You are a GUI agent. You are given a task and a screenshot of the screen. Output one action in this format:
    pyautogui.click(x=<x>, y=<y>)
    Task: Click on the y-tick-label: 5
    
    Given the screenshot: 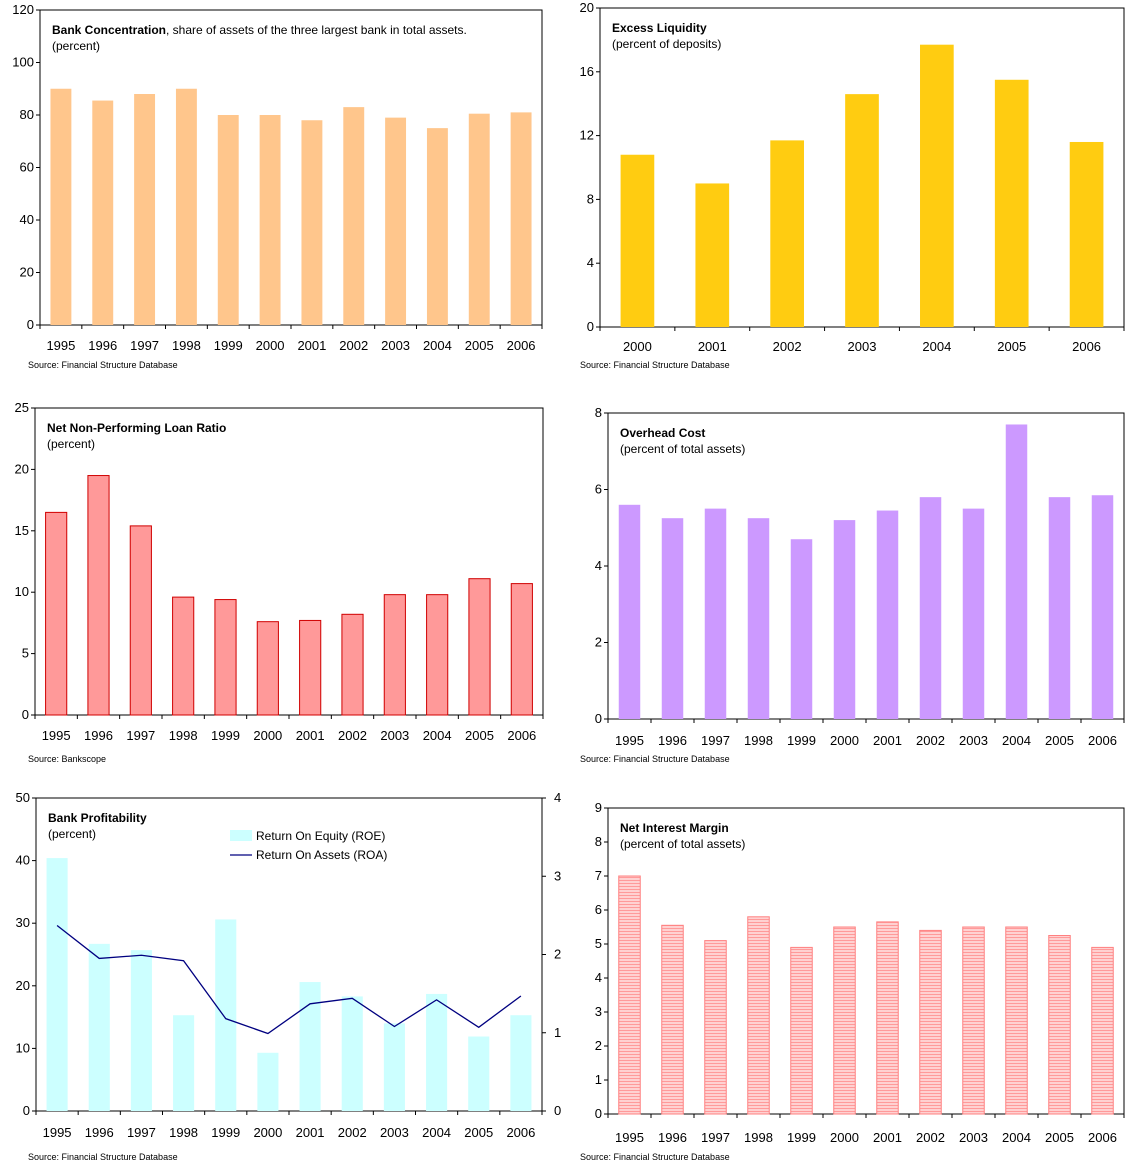 What is the action you would take?
    pyautogui.click(x=598, y=943)
    